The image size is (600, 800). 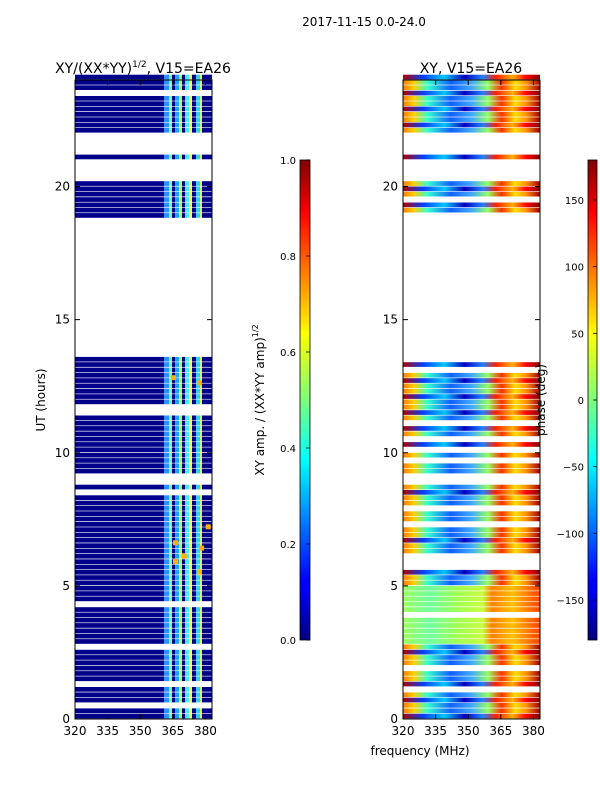 What do you see at coordinates (500, 731) in the screenshot?
I see `x-tick-label: 365` at bounding box center [500, 731].